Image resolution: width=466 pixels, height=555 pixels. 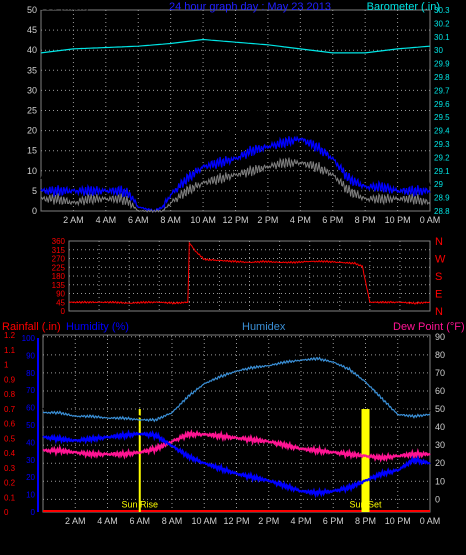 What do you see at coordinates (442, 104) in the screenshot?
I see `barometer-y-tick-label: 29.6` at bounding box center [442, 104].